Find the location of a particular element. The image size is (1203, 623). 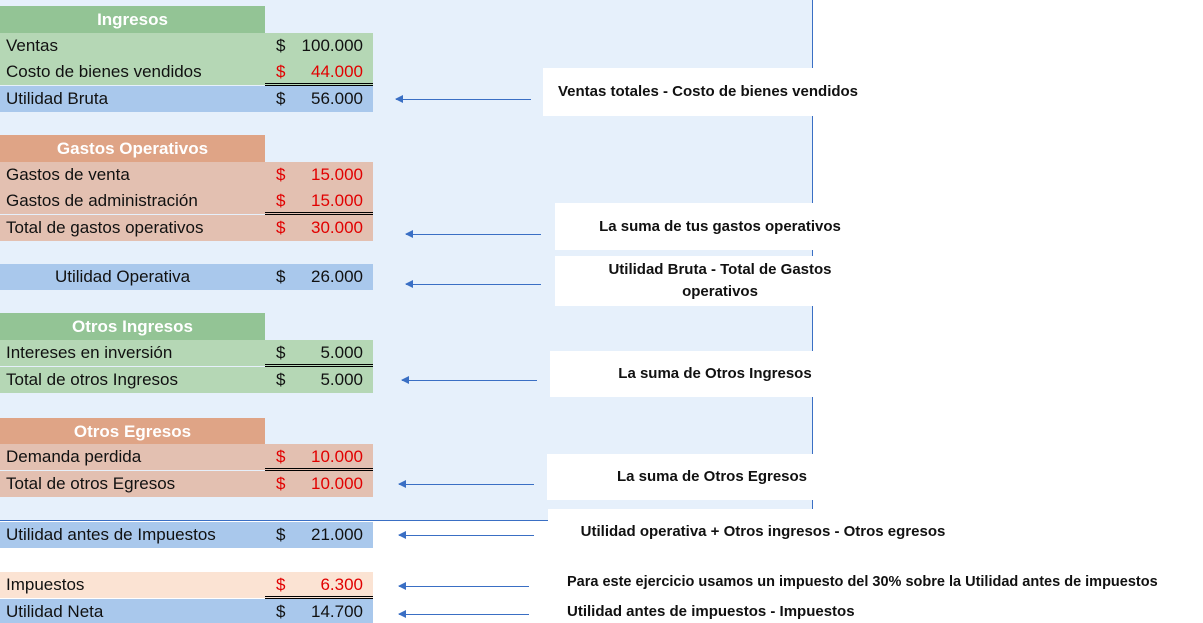

header-ingresos: Ingresos is located at coordinates (132, 19).